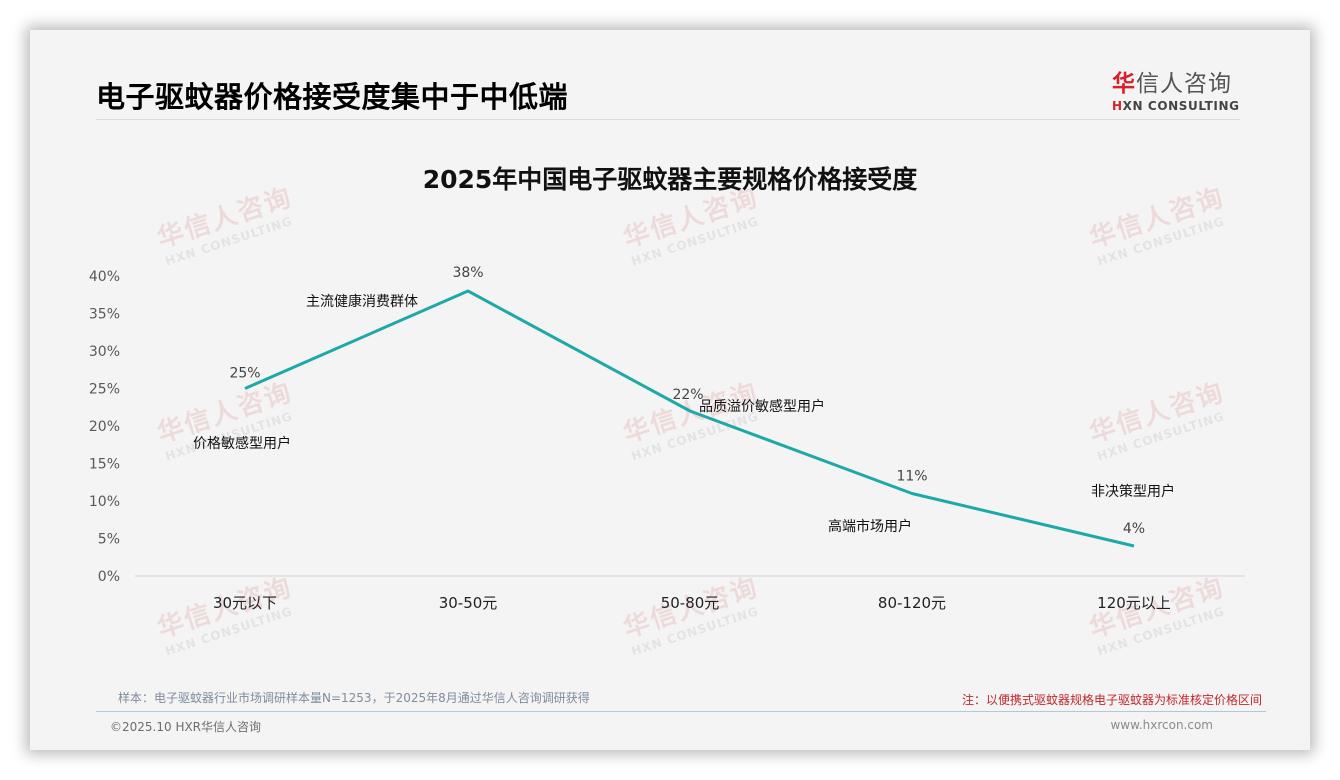 The width and height of the screenshot is (1340, 780). I want to click on segment-annotation: 高端市场用户, so click(870, 526).